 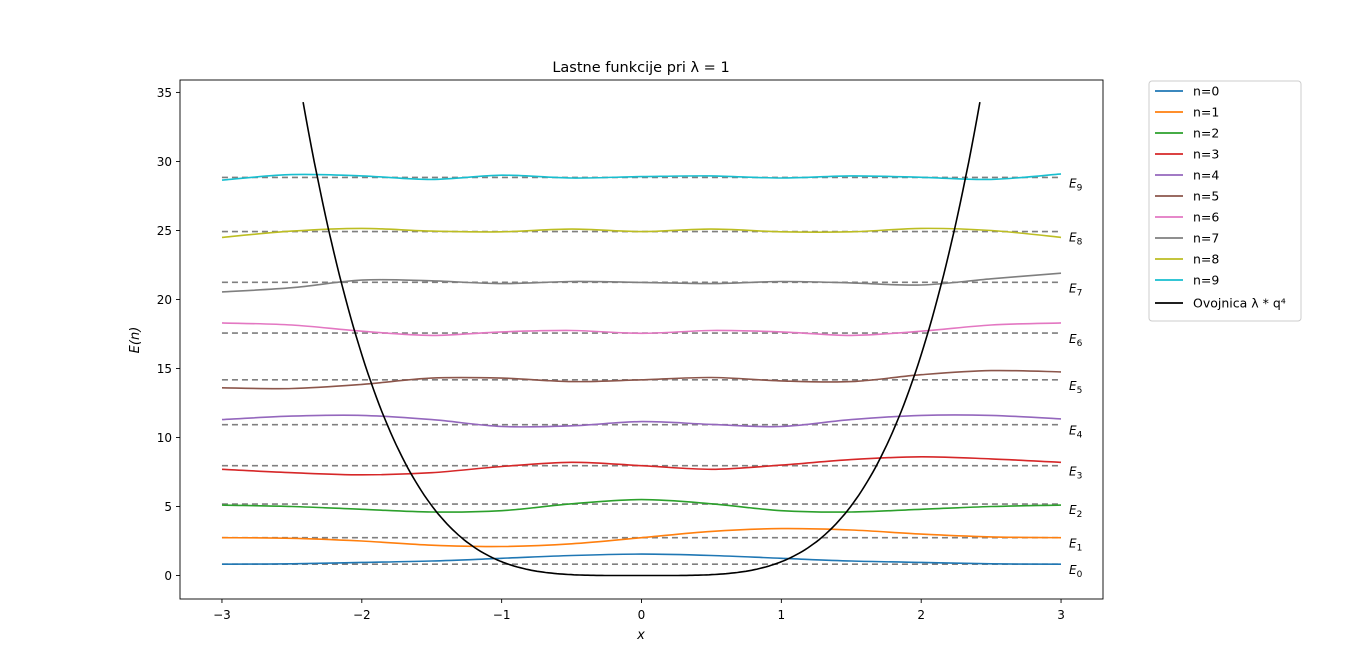 What do you see at coordinates (1206, 154) in the screenshot?
I see `legend-label: n=3` at bounding box center [1206, 154].